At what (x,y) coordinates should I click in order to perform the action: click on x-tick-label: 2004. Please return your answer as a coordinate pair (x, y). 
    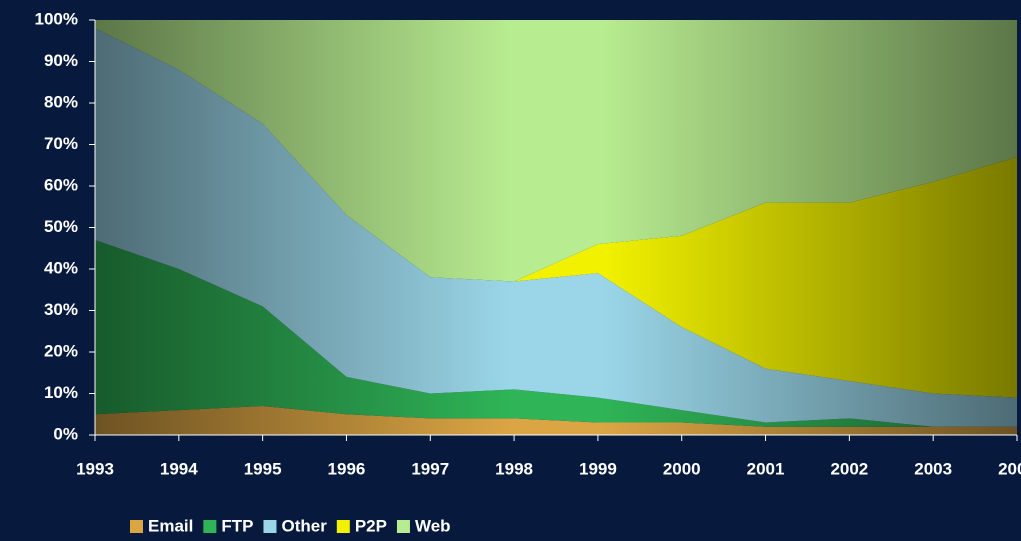
    Looking at the image, I should click on (1009, 468).